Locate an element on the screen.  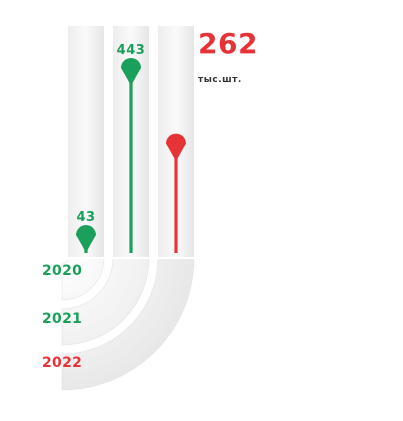
track-2020 is located at coordinates (86, 142).